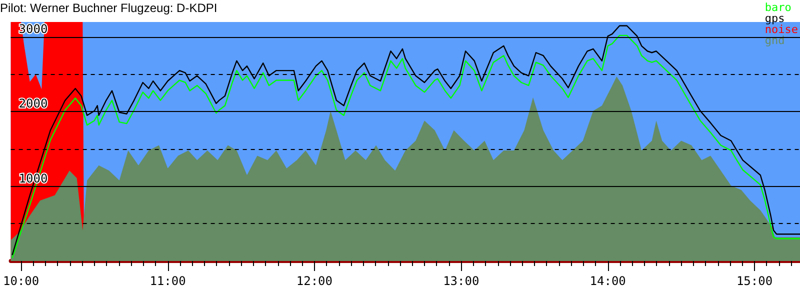 Image resolution: width=800 pixels, height=300 pixels. Describe the element at coordinates (774, 40) in the screenshot. I see `text: gnd` at that location.